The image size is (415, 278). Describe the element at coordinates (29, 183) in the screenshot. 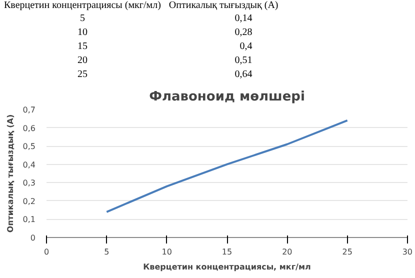

I see `y-tick-label: 0,3` at that location.